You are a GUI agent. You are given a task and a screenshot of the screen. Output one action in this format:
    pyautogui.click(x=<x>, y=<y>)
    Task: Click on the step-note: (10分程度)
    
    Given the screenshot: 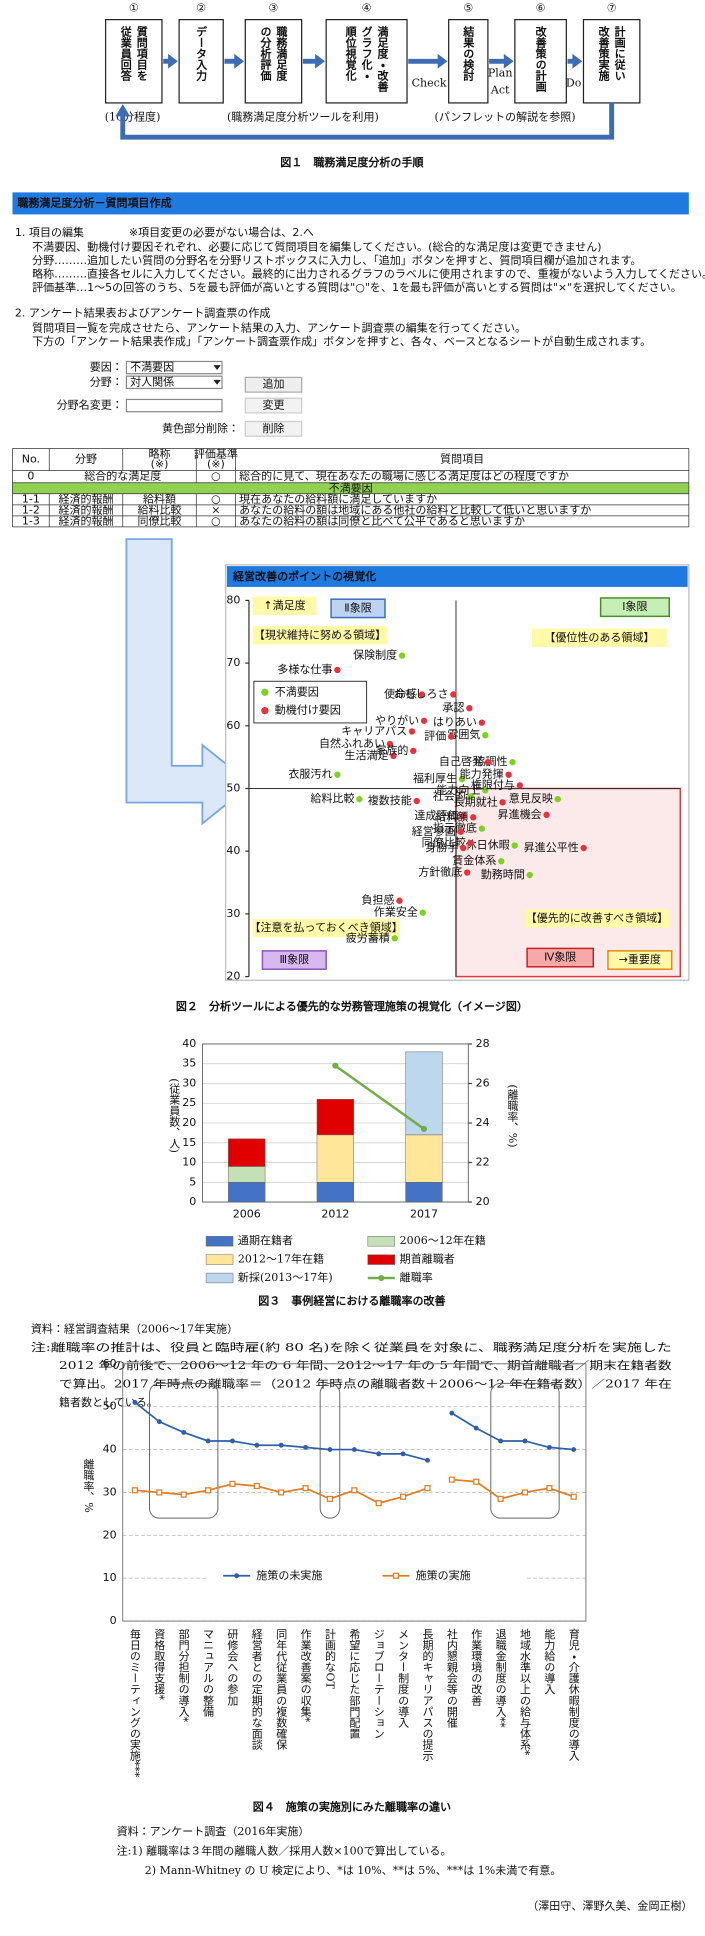 What is the action you would take?
    pyautogui.click(x=133, y=117)
    